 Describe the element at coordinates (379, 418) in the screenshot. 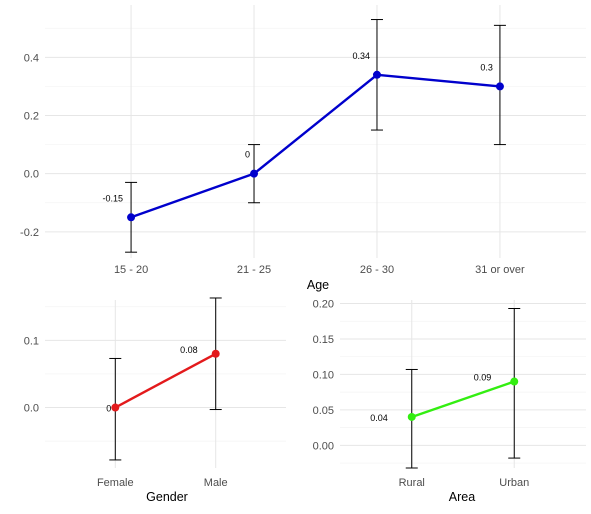

I see `data-label: 0.04` at that location.